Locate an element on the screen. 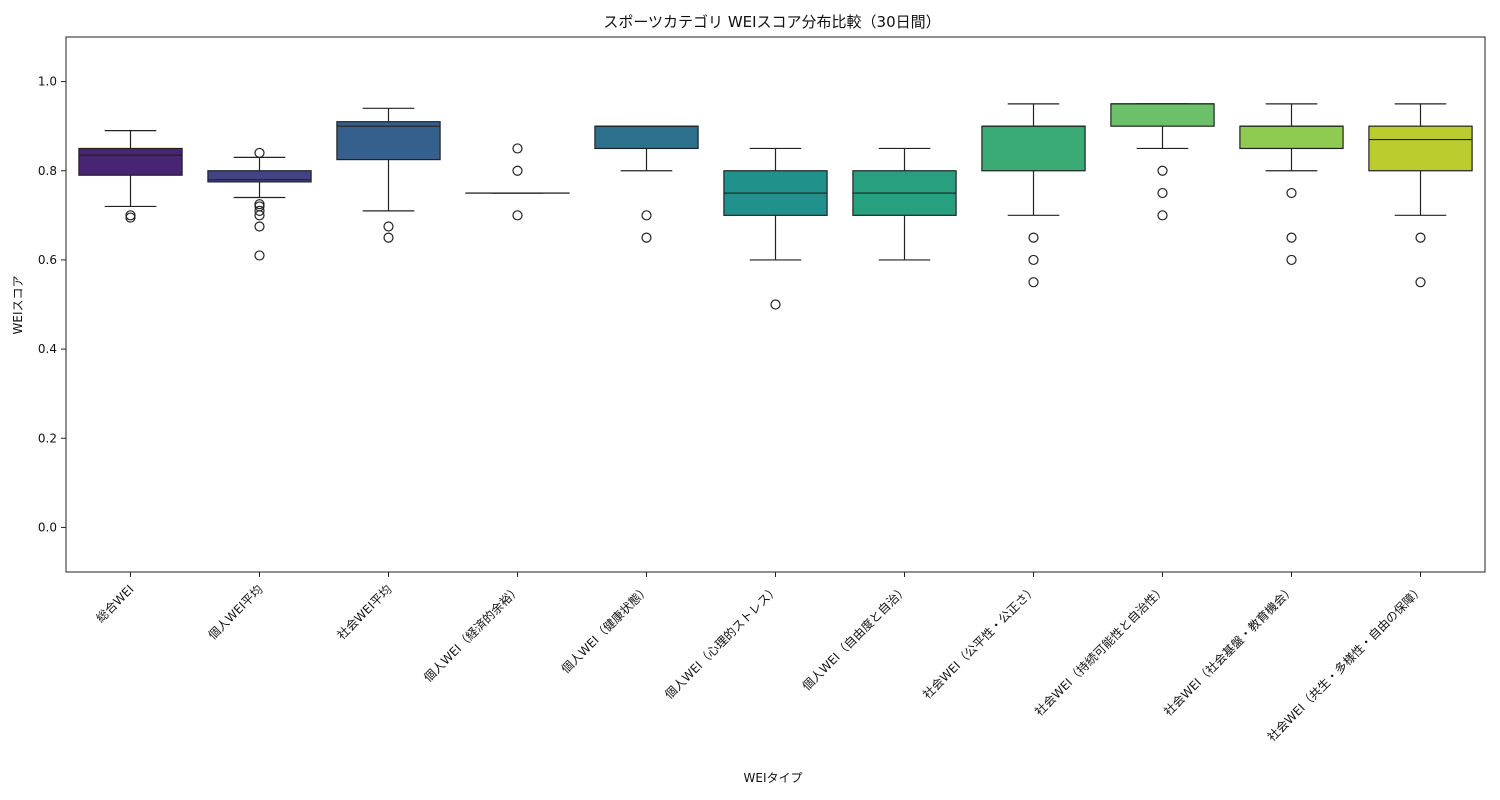 This screenshot has height=800, width=1500. x-tick-label: 個人WEI平均 is located at coordinates (236, 612).